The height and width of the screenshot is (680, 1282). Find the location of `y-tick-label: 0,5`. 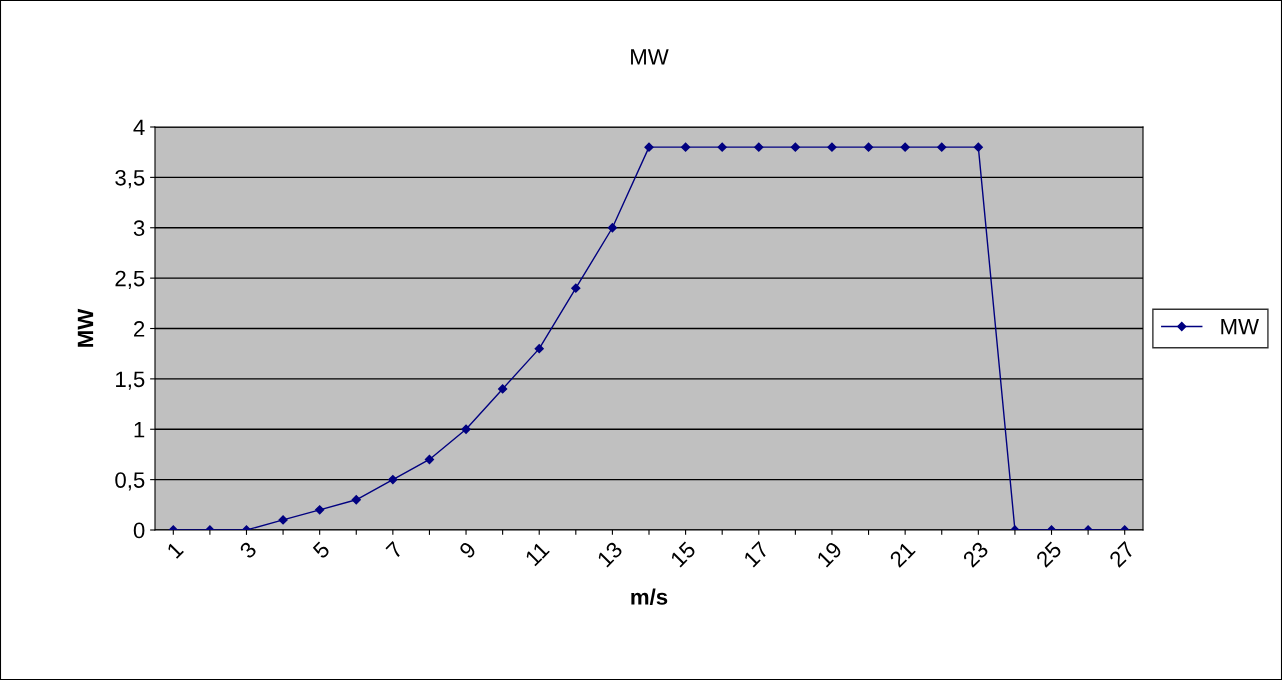

y-tick-label: 0,5 is located at coordinates (130, 481).